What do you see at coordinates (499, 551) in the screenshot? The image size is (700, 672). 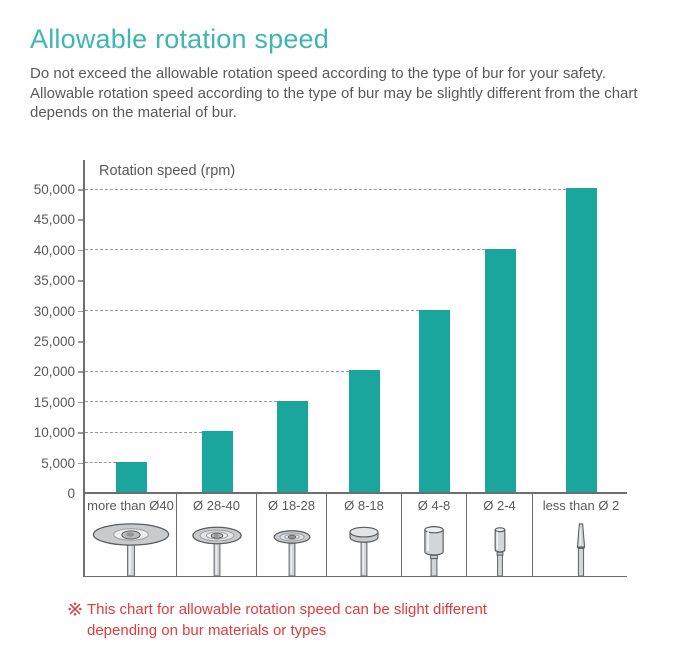 I see `cylinder-small-bur-icon` at bounding box center [499, 551].